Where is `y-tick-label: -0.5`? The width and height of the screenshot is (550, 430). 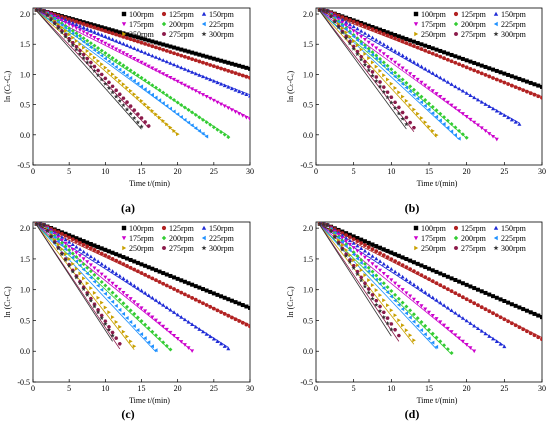
y-tick-label: -0.5 is located at coordinates (23, 382).